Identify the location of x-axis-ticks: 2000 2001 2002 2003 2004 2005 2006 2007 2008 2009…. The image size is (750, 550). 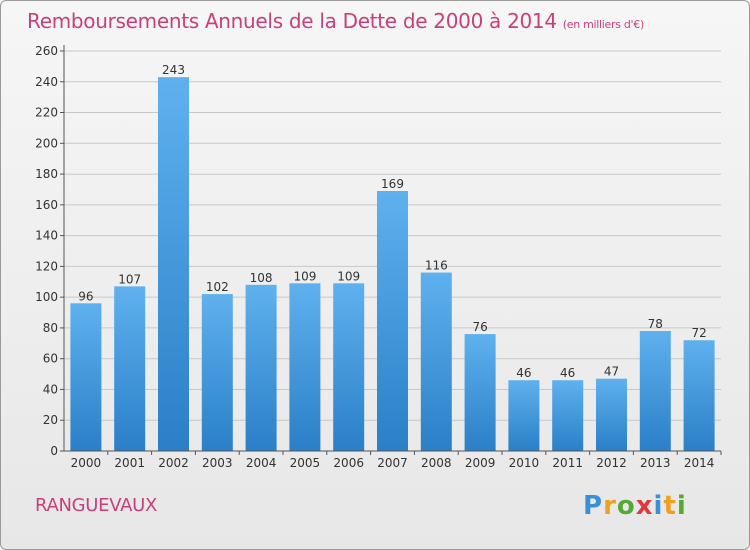
(396, 460).